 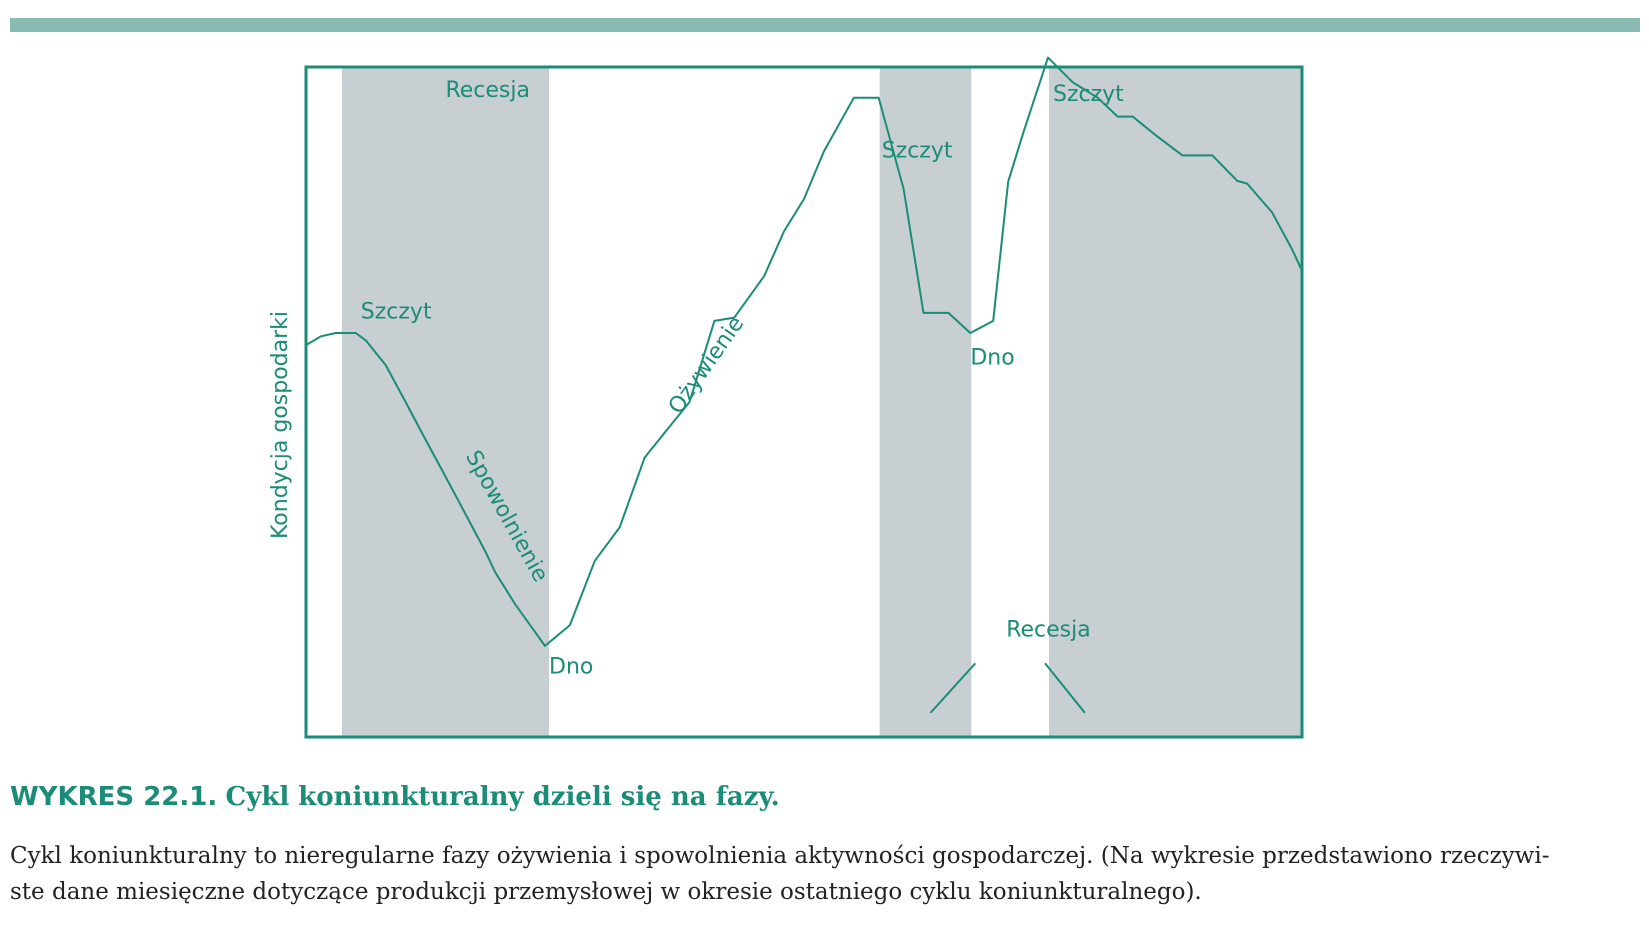 I want to click on phase-label-ożywienie: Ożywienie, so click(x=706, y=365).